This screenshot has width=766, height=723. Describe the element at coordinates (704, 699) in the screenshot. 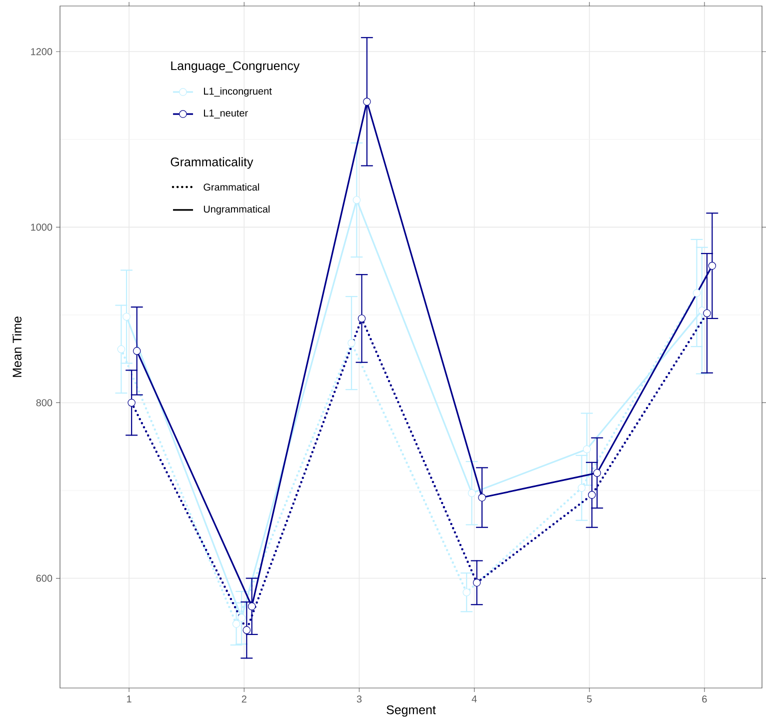

I see `x-tick-label: 6` at that location.